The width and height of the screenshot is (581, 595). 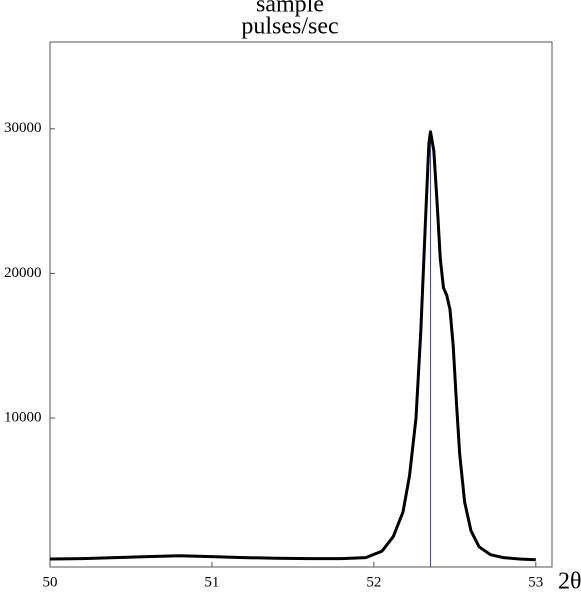 What do you see at coordinates (290, 9) in the screenshot?
I see `chart-title: sample` at bounding box center [290, 9].